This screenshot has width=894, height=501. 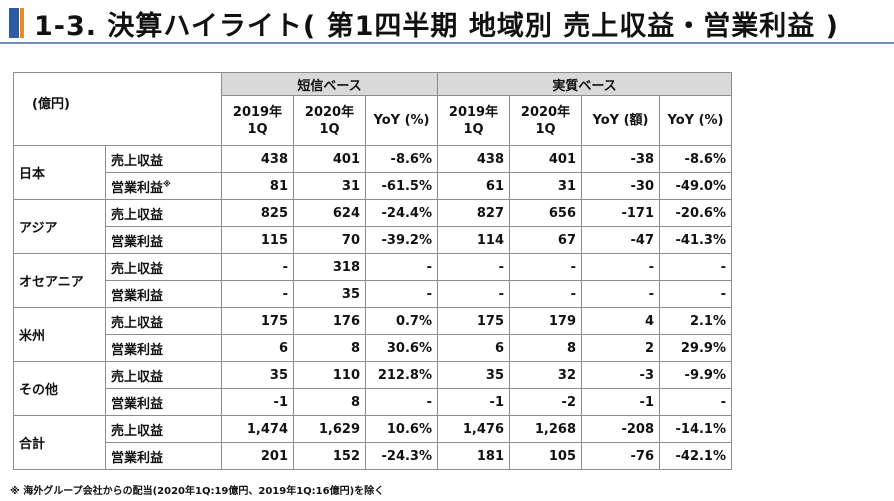 What do you see at coordinates (257, 456) in the screenshot?
I see `table-cell: 201` at bounding box center [257, 456].